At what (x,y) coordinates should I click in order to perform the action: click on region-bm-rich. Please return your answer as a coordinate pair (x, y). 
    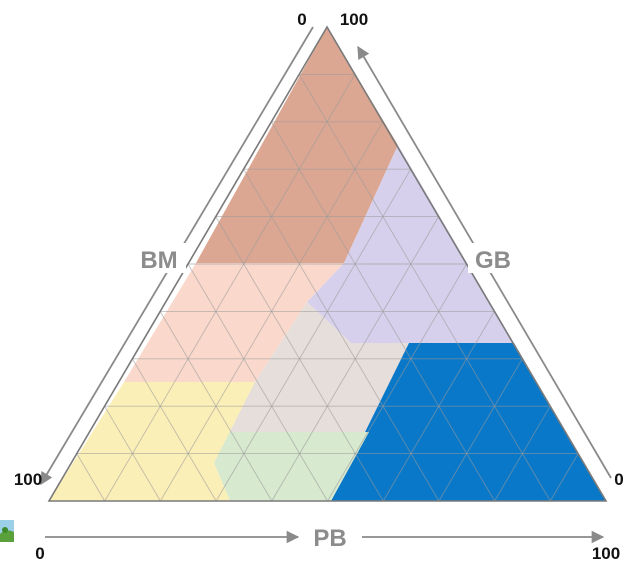
    Looking at the image, I should click on (297, 145).